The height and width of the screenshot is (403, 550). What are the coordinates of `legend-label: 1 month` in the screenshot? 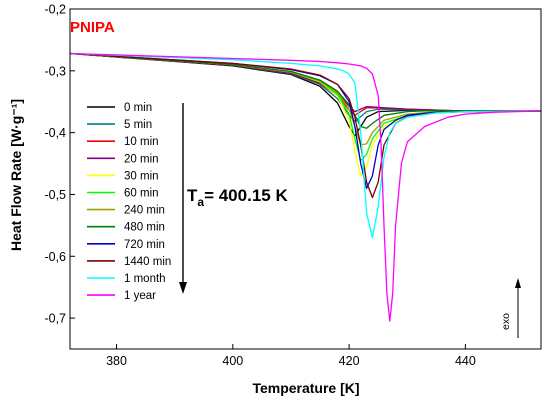 It's located at (145, 279).